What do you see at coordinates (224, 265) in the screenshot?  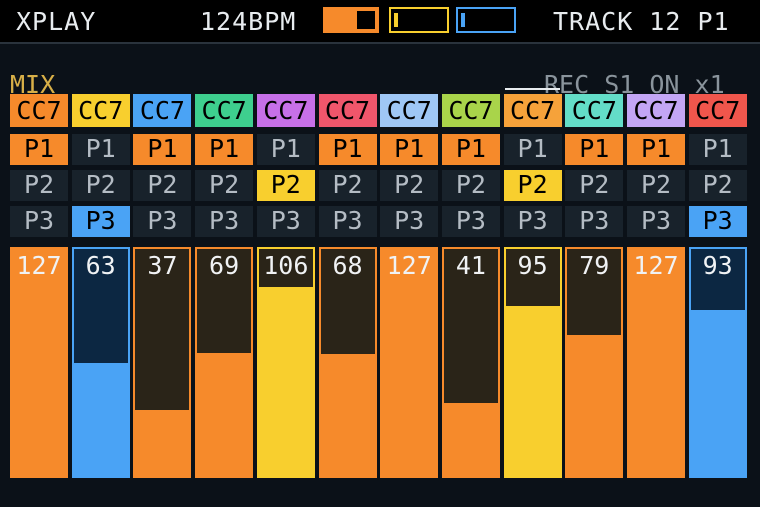 I see `fader-value: 69` at bounding box center [224, 265].